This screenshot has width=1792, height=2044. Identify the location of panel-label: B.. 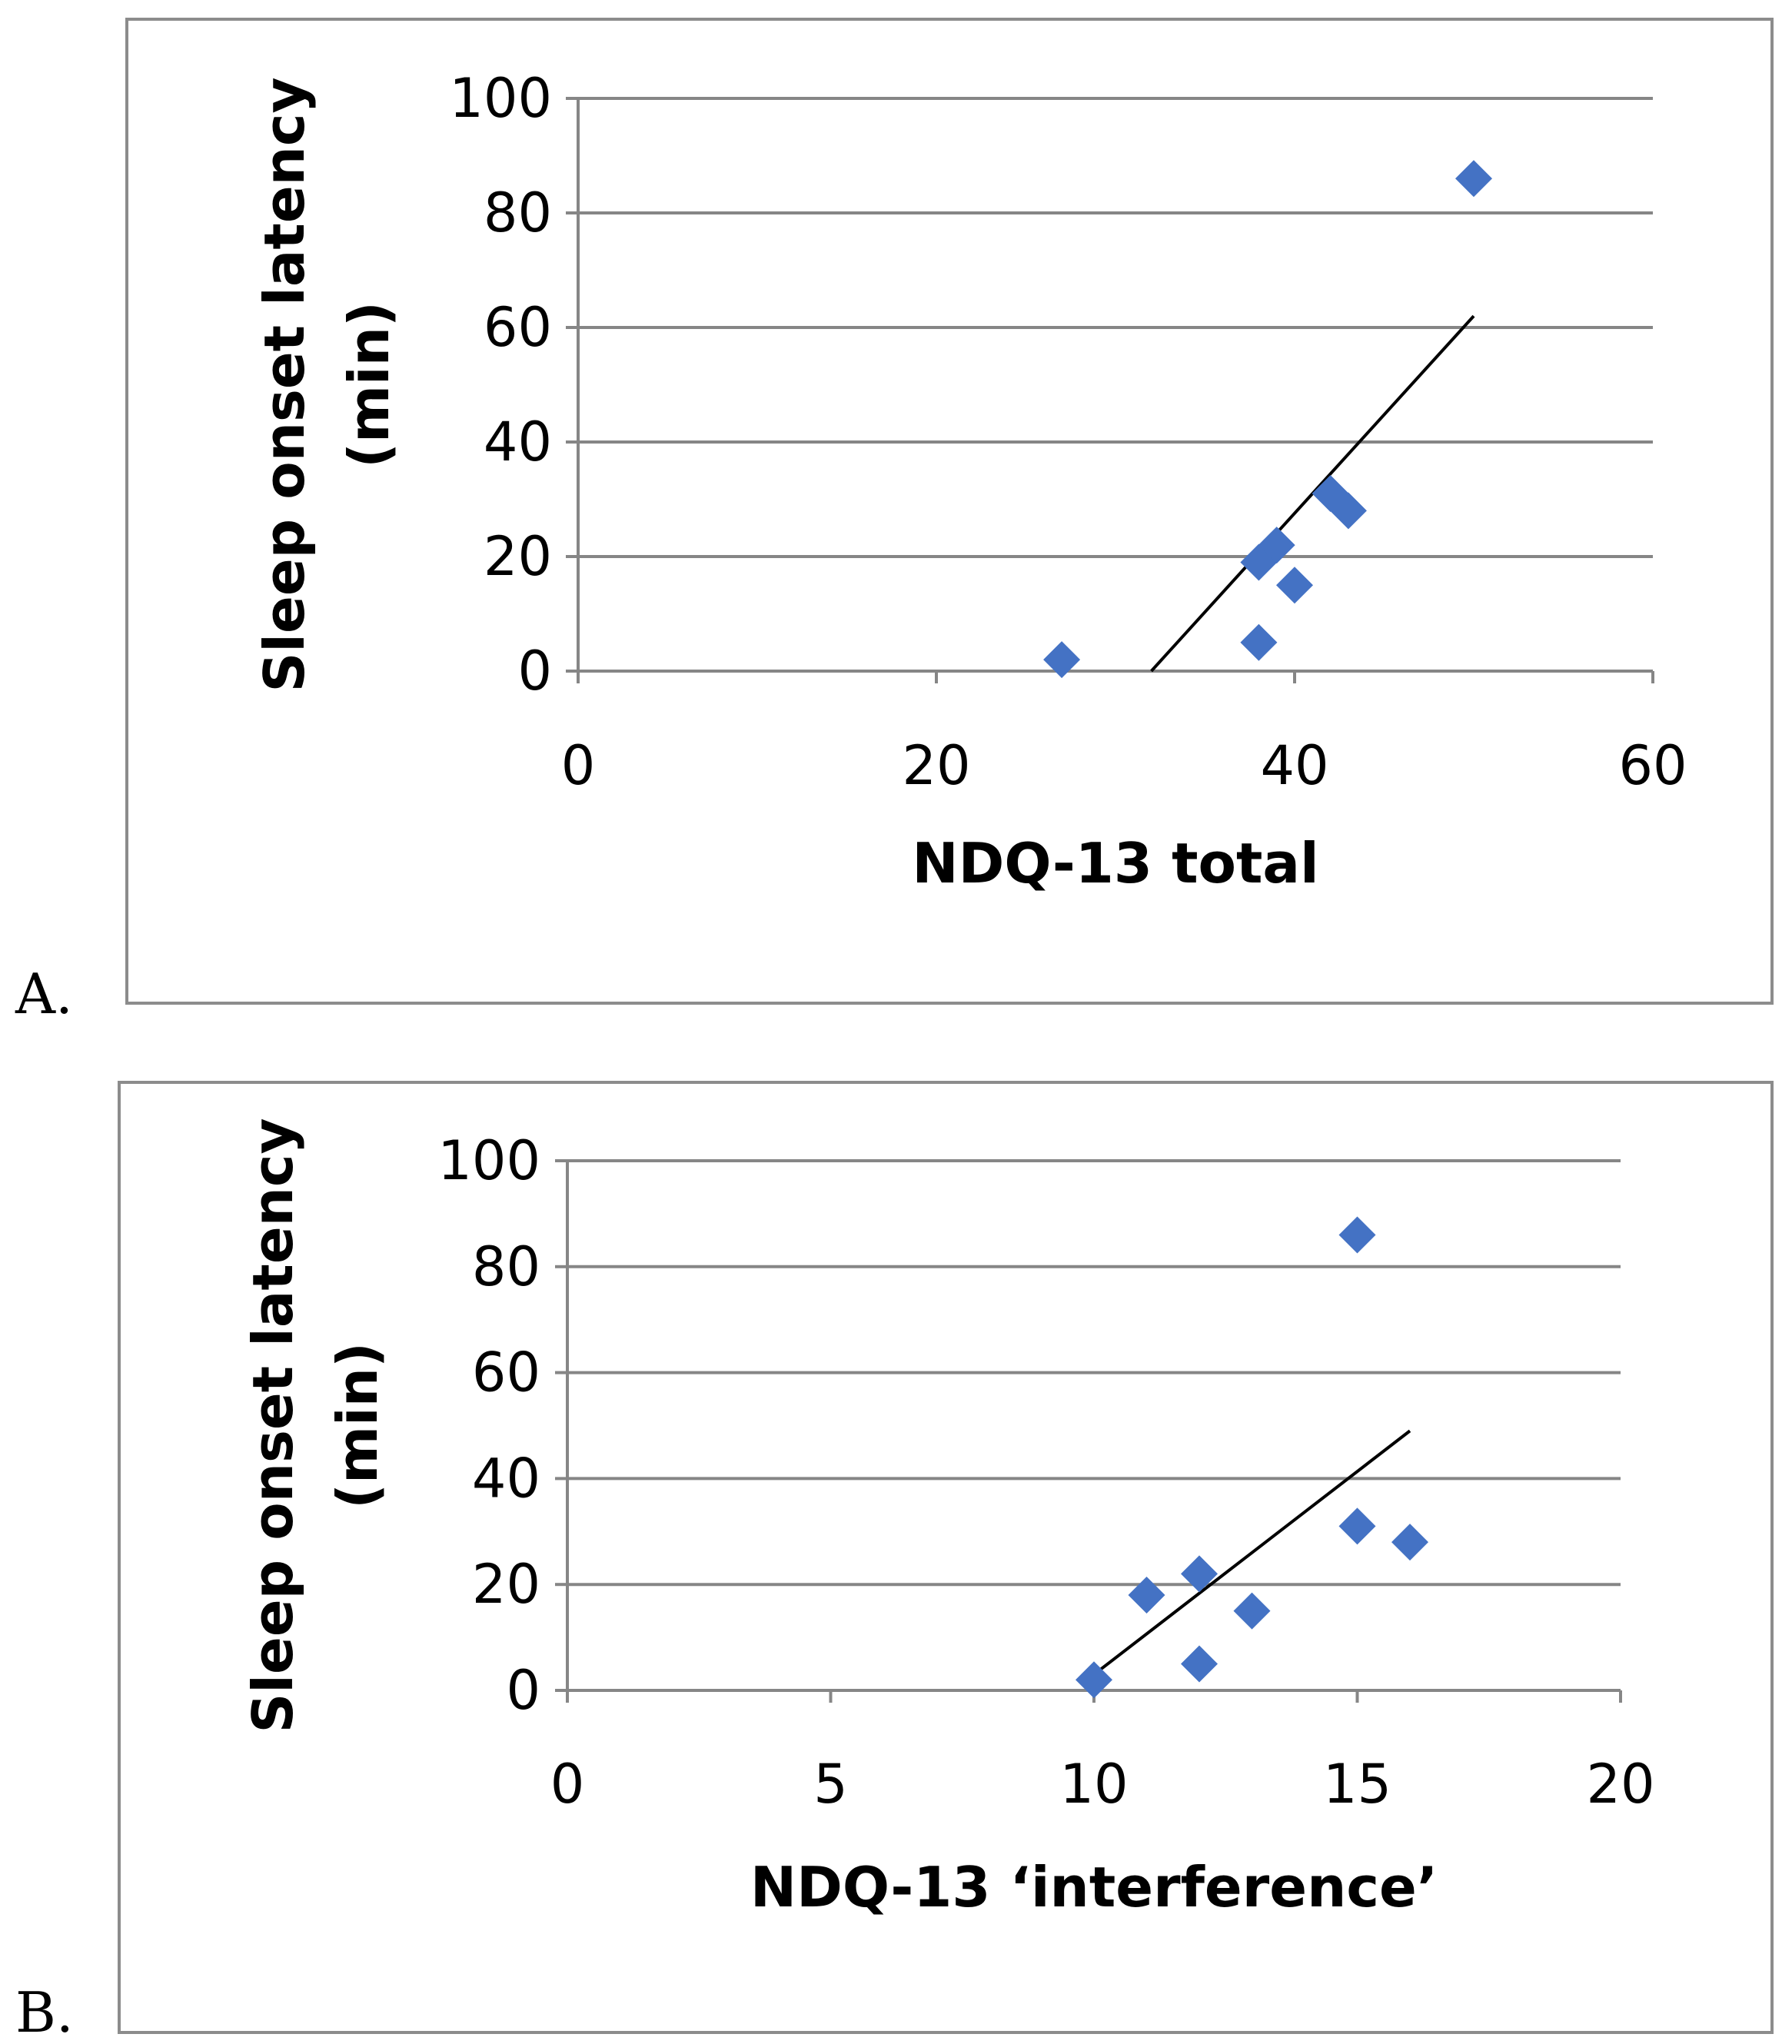
(44, 2012).